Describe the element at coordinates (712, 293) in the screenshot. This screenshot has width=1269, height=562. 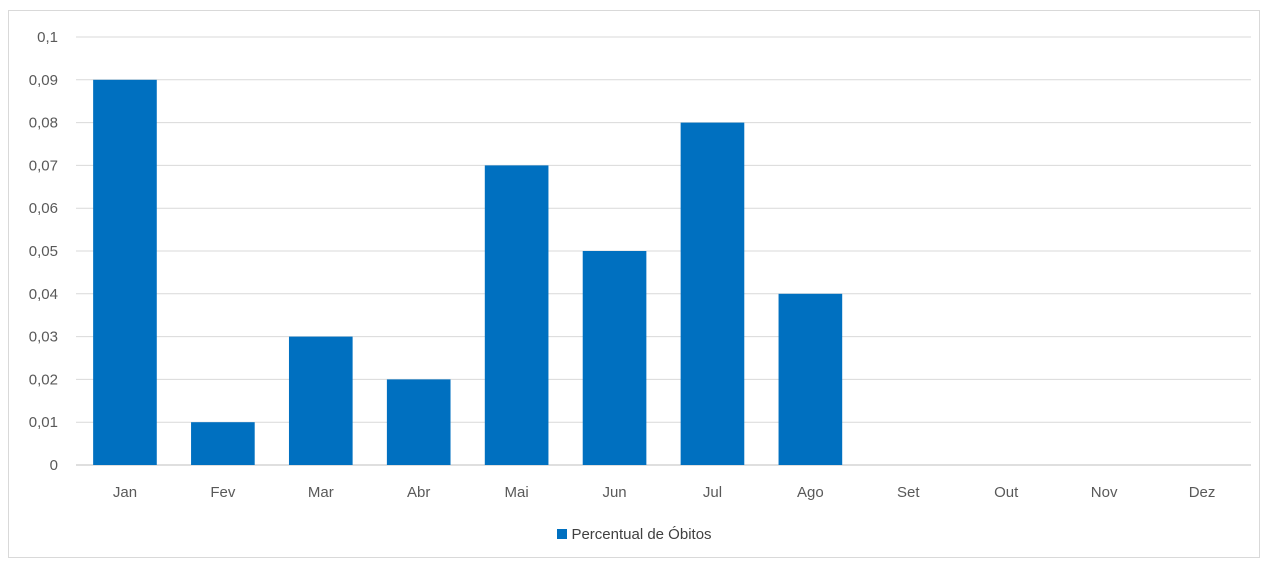
I see `bar-jul` at that location.